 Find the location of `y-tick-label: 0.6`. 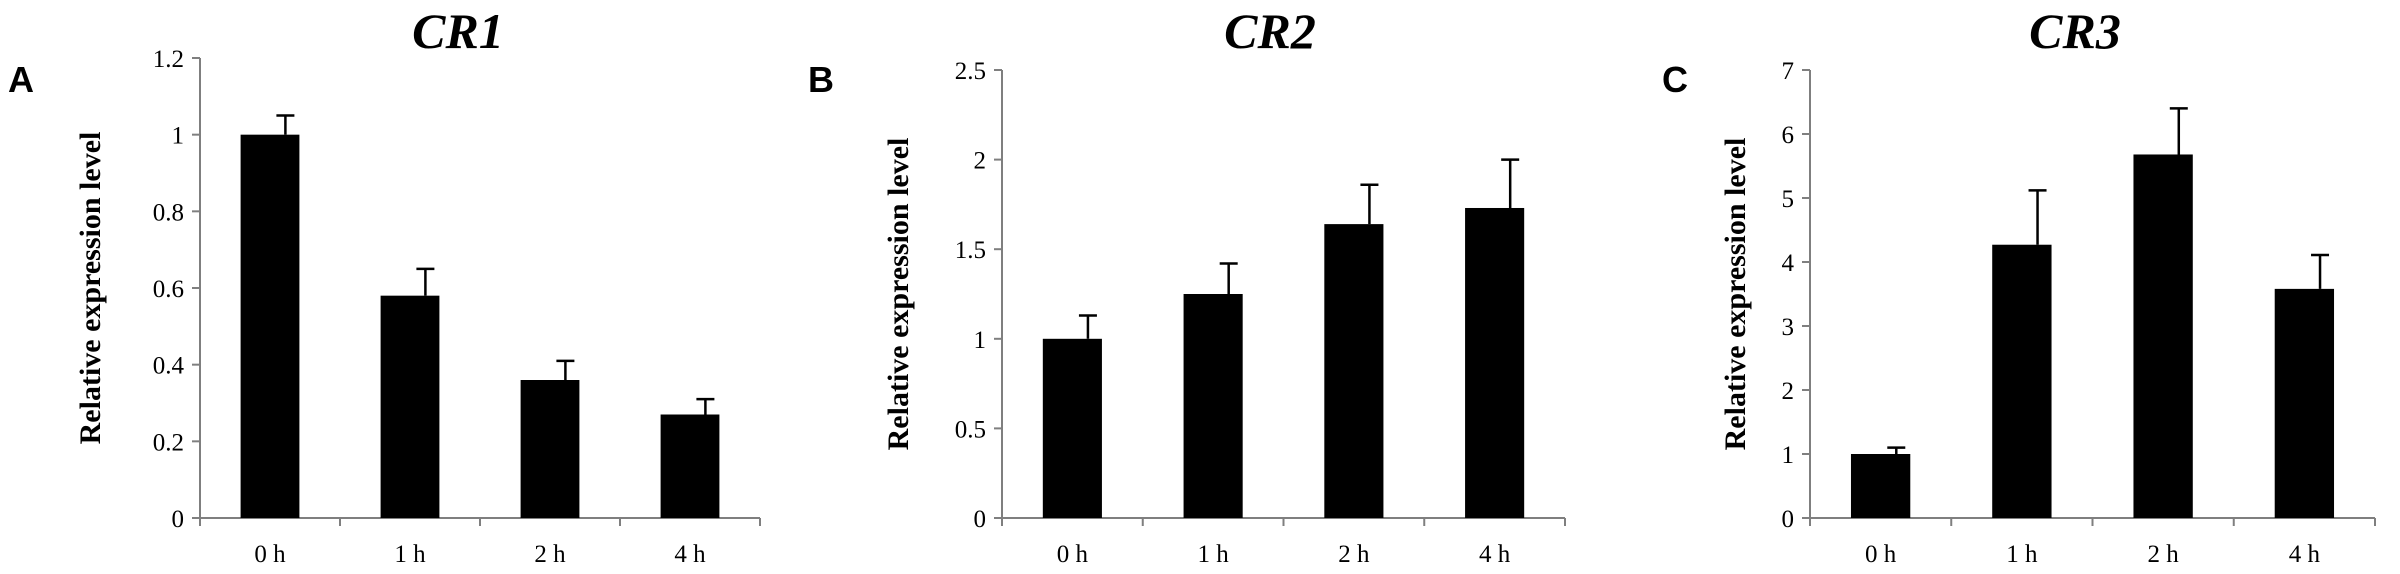

y-tick-label: 0.6 is located at coordinates (168, 289).